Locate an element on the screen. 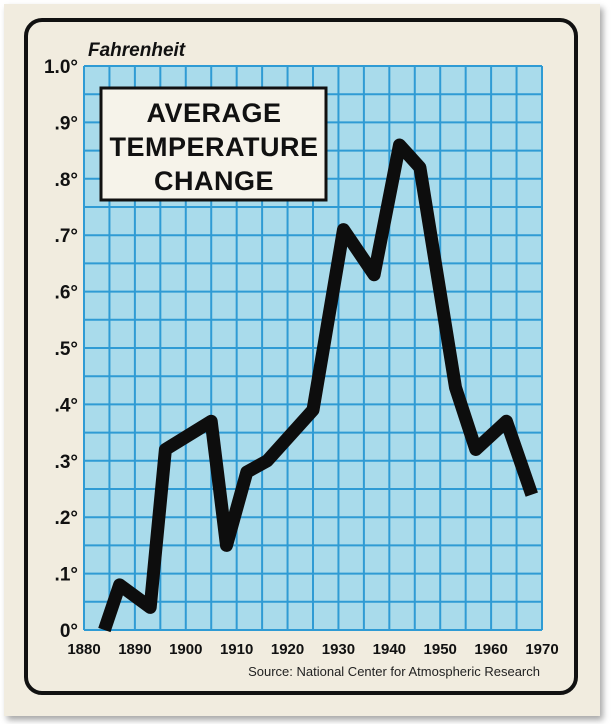 The image size is (612, 724). y-tick-label: 1.0° is located at coordinates (61, 67).